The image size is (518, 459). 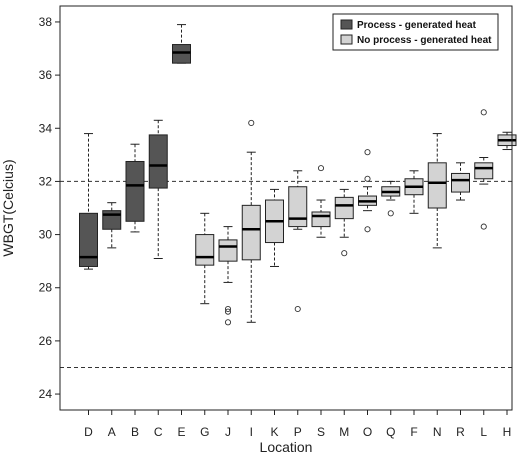 What do you see at coordinates (46, 288) in the screenshot?
I see `y-tick-label: 28` at bounding box center [46, 288].